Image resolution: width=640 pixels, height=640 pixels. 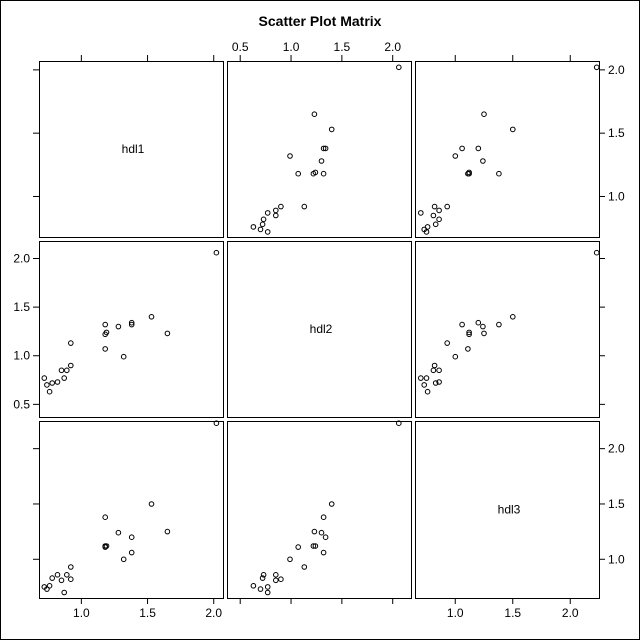 What do you see at coordinates (616, 70) in the screenshot?
I see `y-tick-label-hdl1-2: 2.0` at bounding box center [616, 70].